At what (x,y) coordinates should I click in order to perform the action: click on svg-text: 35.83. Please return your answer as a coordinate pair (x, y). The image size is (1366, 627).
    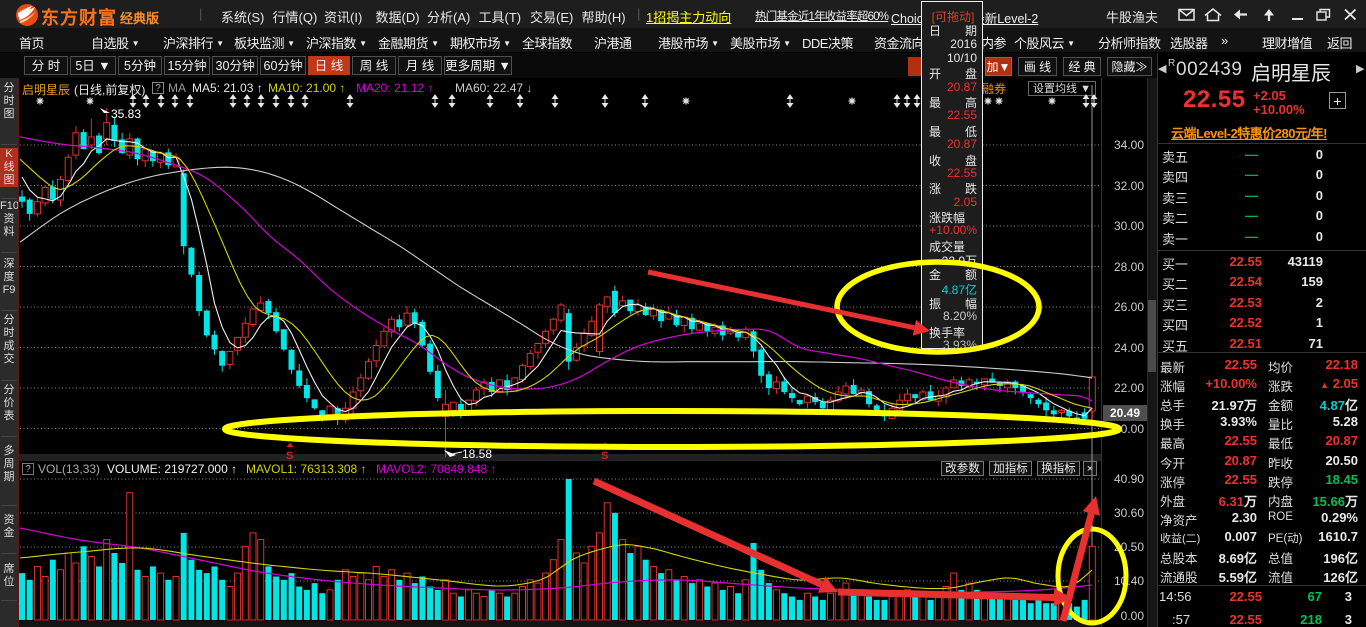
    Looking at the image, I should click on (126, 114).